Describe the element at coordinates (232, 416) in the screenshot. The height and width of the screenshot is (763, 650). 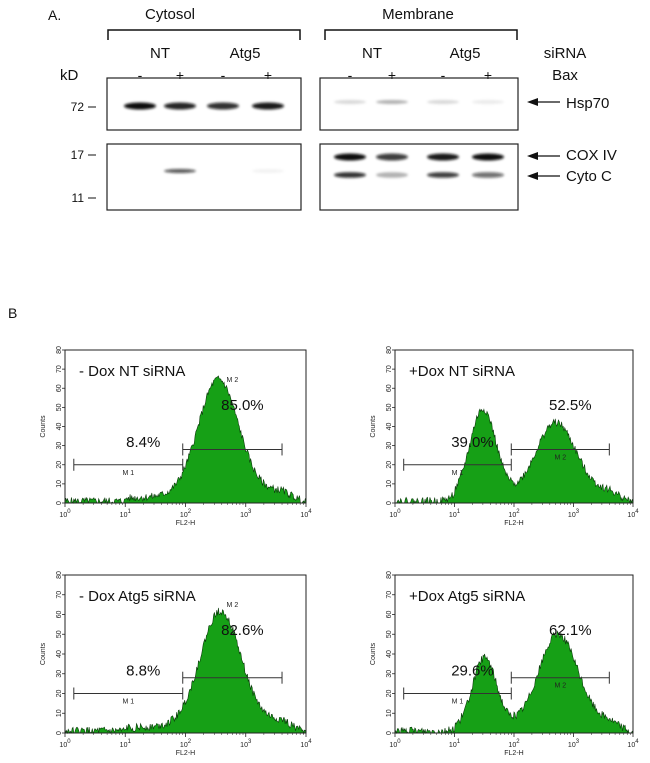
I see `gate-m2: M 2 85.0%` at that location.